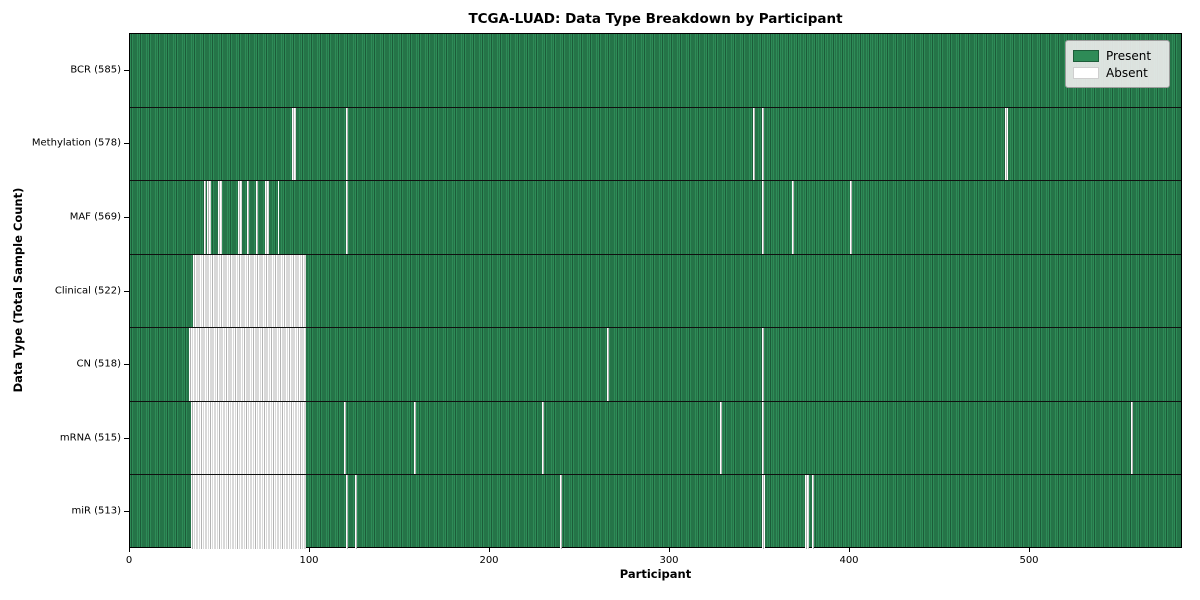 The image size is (1200, 600). Describe the element at coordinates (669, 560) in the screenshot. I see `x-tick-label: 300` at that location.